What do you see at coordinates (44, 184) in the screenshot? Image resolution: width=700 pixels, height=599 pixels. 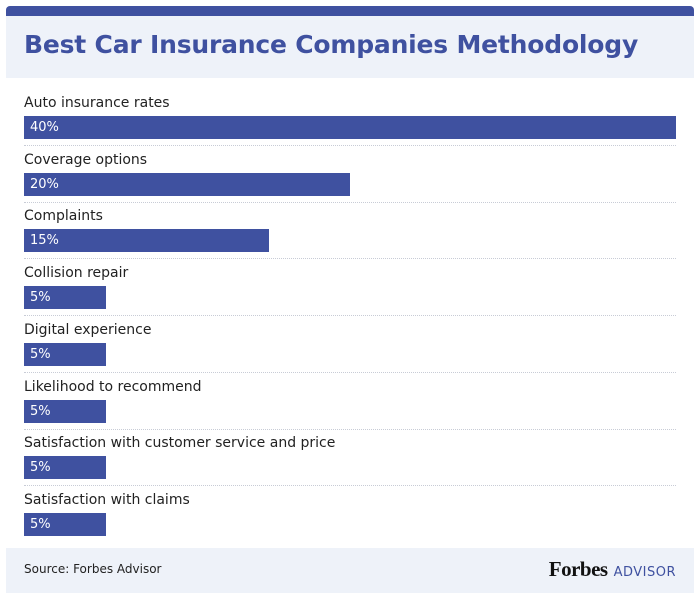 I see `bar-value-label: 20%` at bounding box center [44, 184].